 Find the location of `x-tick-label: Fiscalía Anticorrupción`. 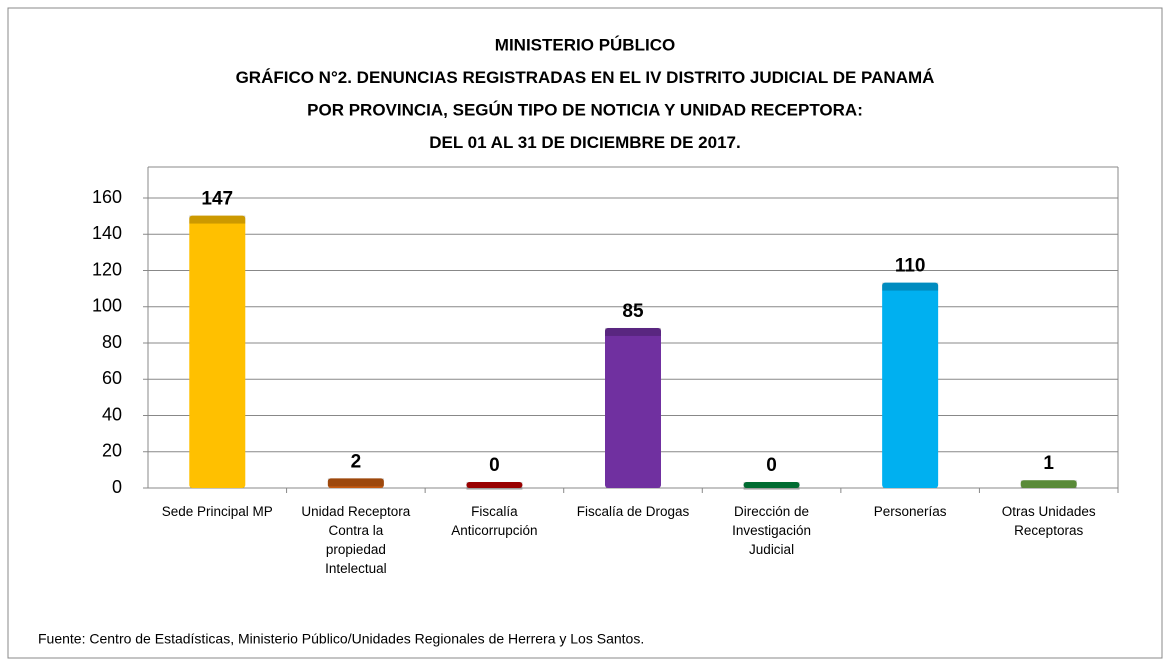

x-tick-label: Fiscalía Anticorrupción is located at coordinates (494, 521).